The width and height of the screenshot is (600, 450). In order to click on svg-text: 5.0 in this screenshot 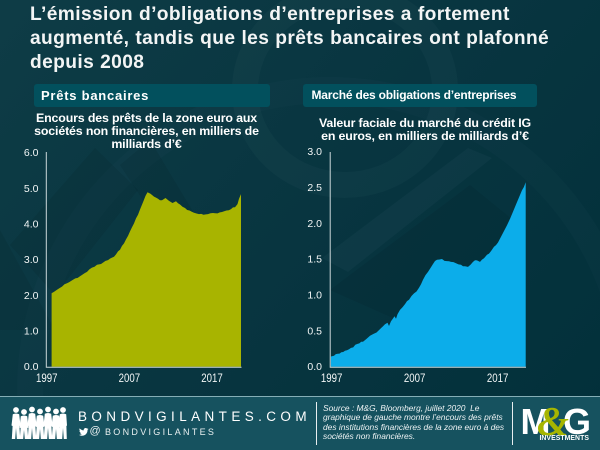, I will do `click(31, 189)`.